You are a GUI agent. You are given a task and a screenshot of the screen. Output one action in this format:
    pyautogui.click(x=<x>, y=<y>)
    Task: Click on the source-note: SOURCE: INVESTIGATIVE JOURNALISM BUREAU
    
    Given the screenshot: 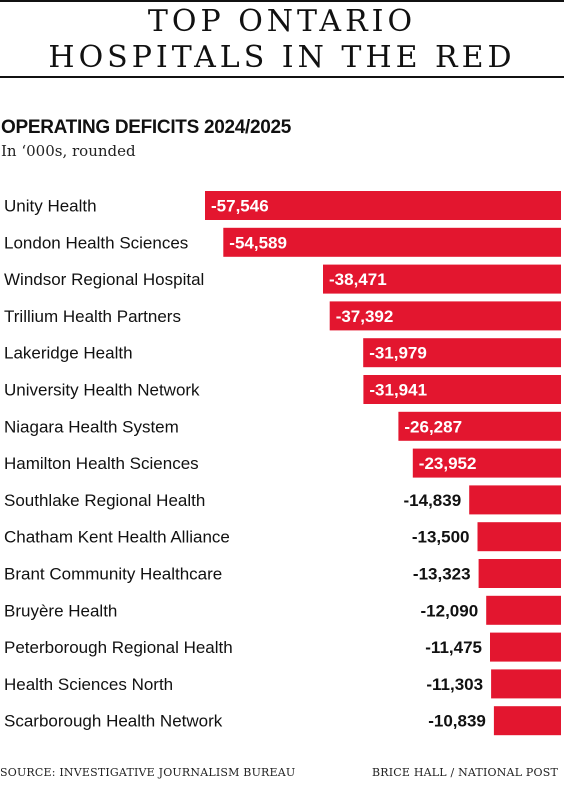 What is the action you would take?
    pyautogui.click(x=148, y=772)
    